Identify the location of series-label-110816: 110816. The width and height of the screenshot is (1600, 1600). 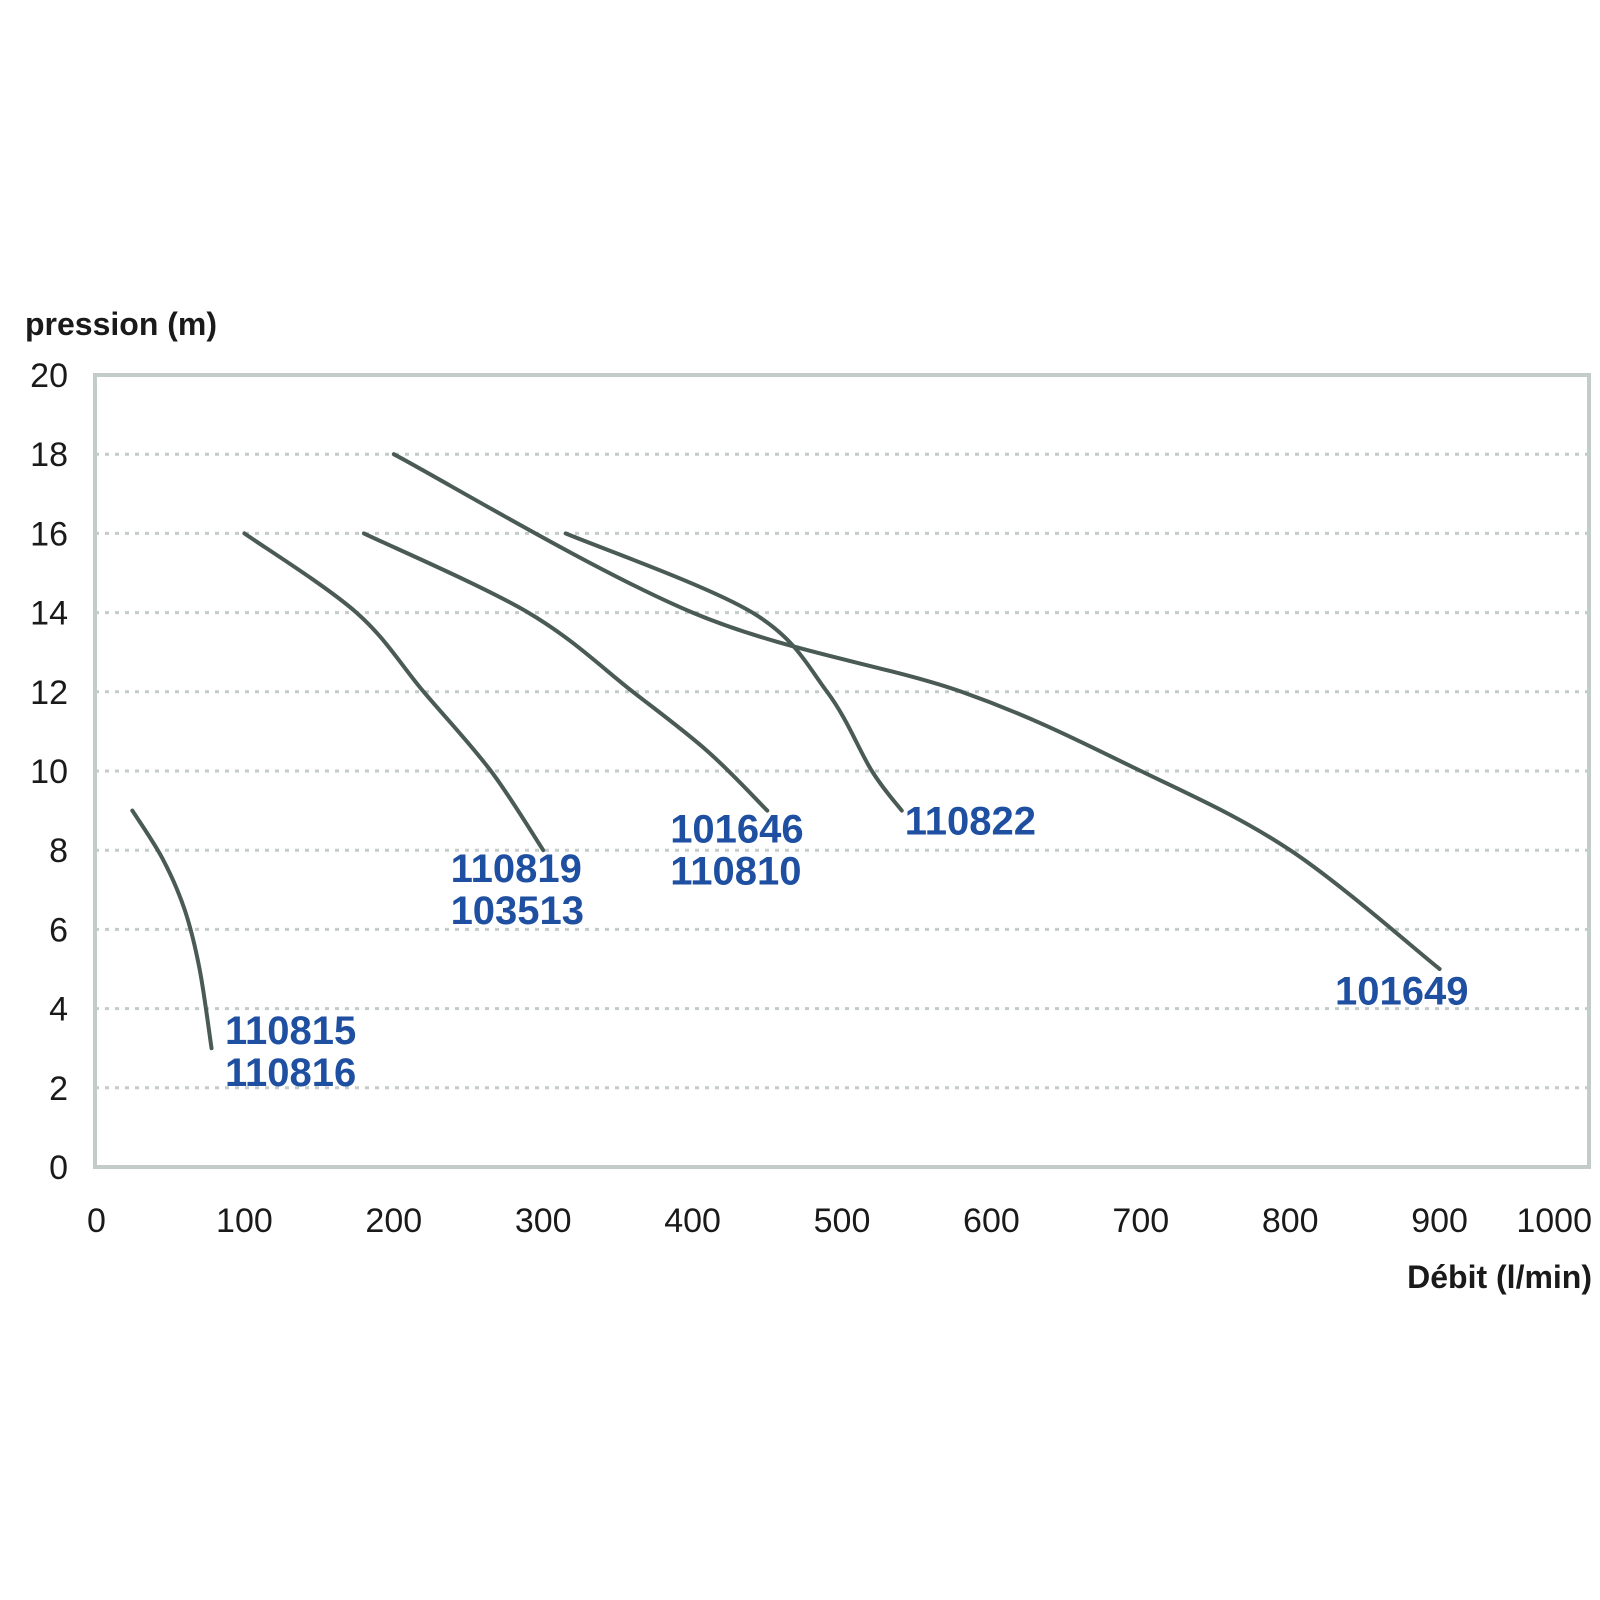
(290, 1073).